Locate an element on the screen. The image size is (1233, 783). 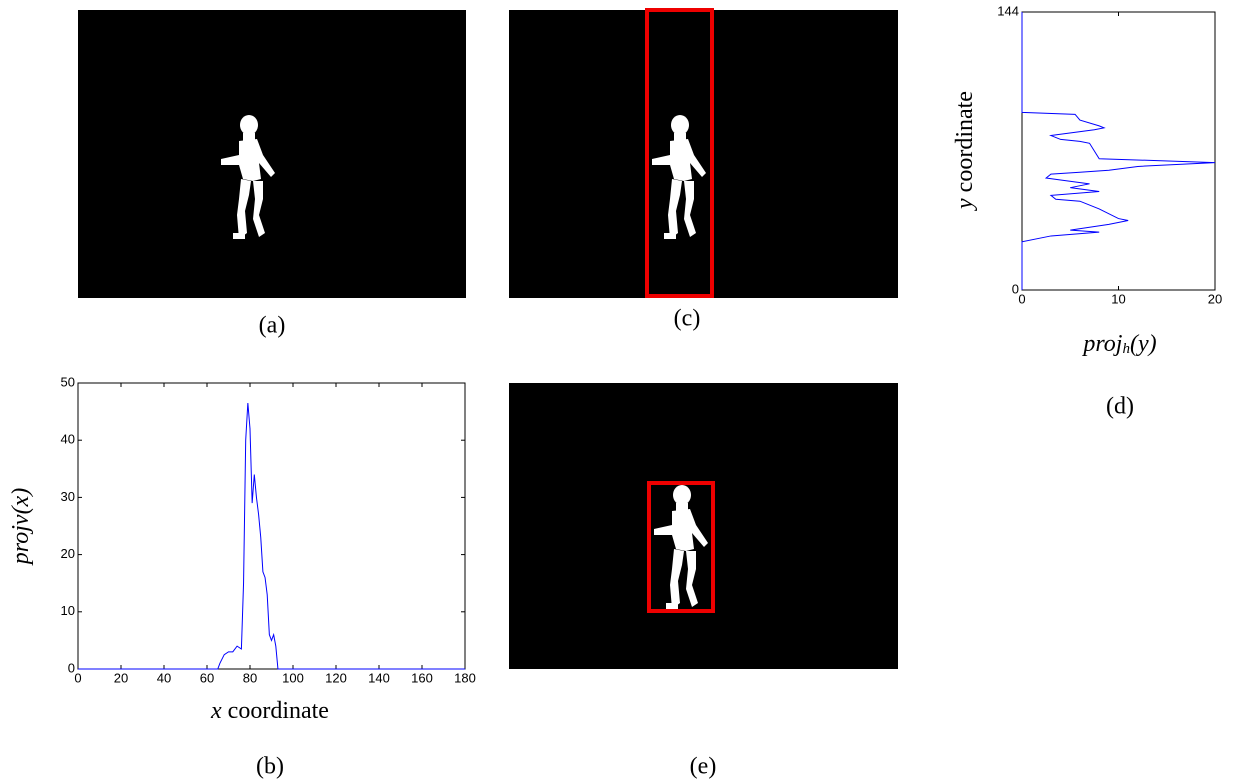
caption: (b) is located at coordinates (270, 767).